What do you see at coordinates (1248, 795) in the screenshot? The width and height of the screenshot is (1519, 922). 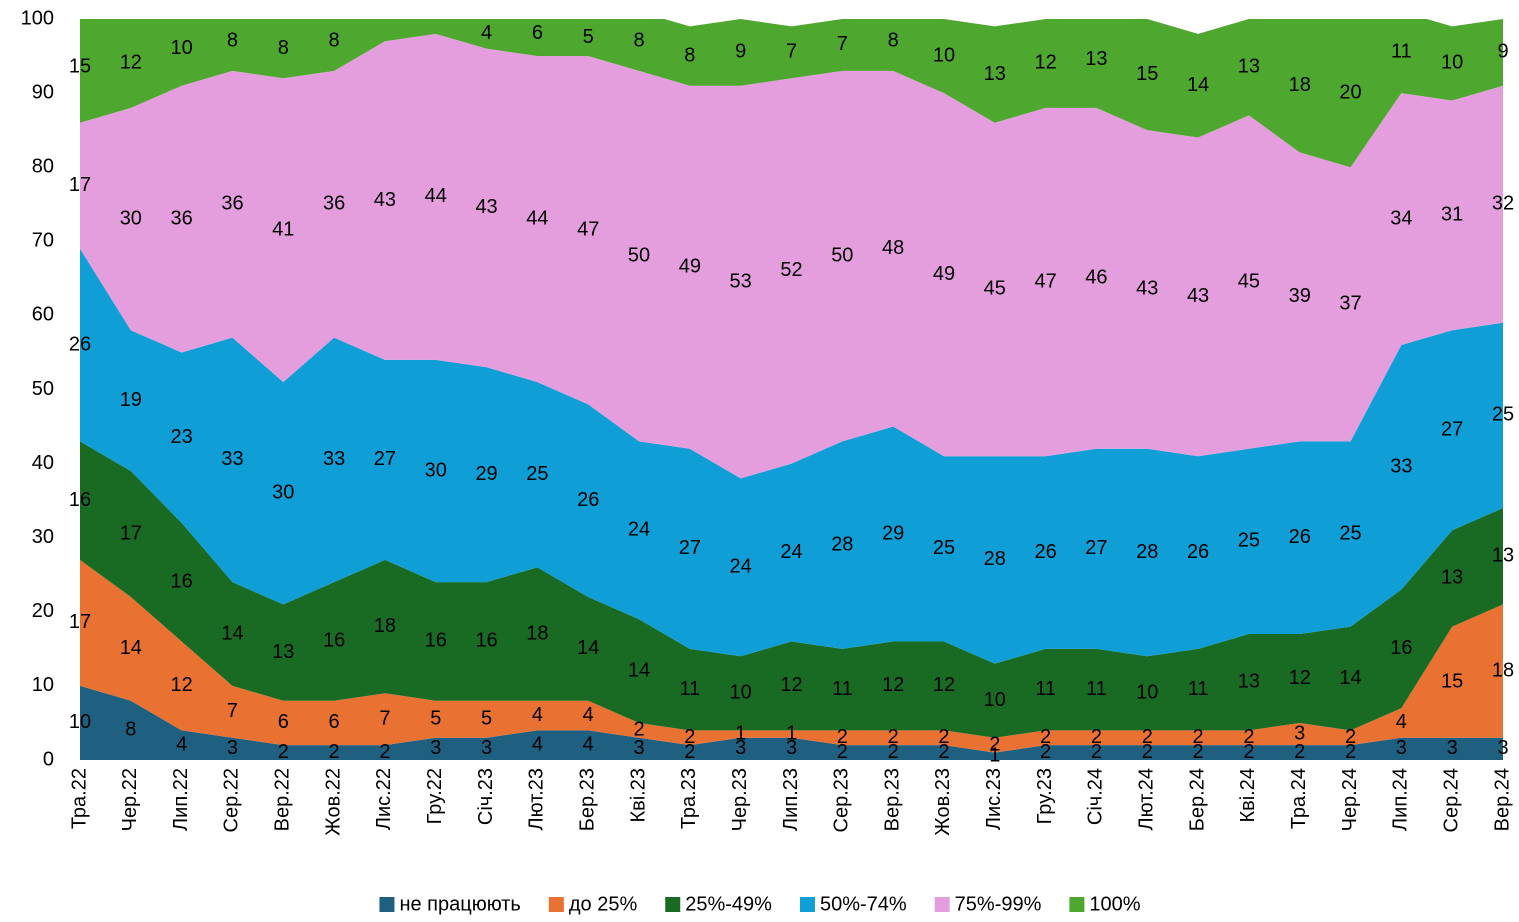 I see `x-tick-label: Кві.24` at bounding box center [1248, 795].